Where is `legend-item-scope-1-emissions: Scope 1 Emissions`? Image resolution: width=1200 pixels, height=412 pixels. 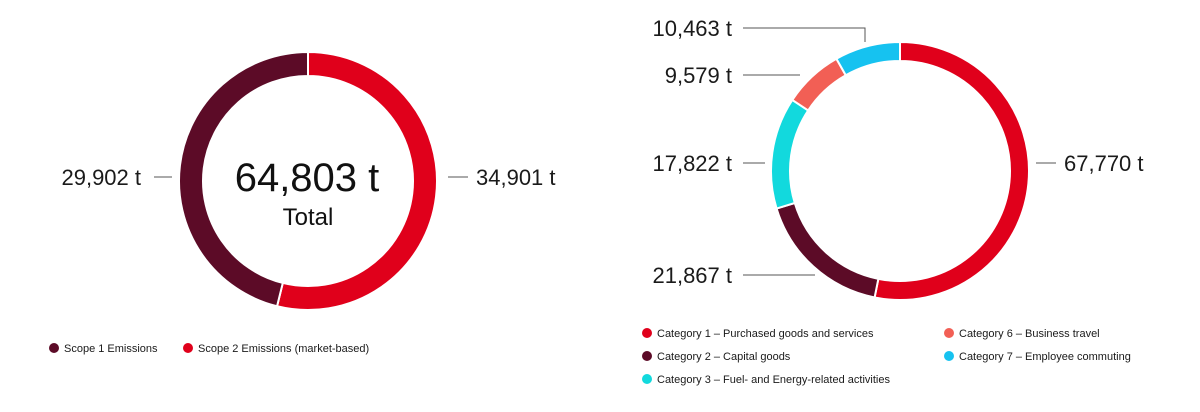
legend-item-scope-1-emissions: Scope 1 Emissions is located at coordinates (103, 349).